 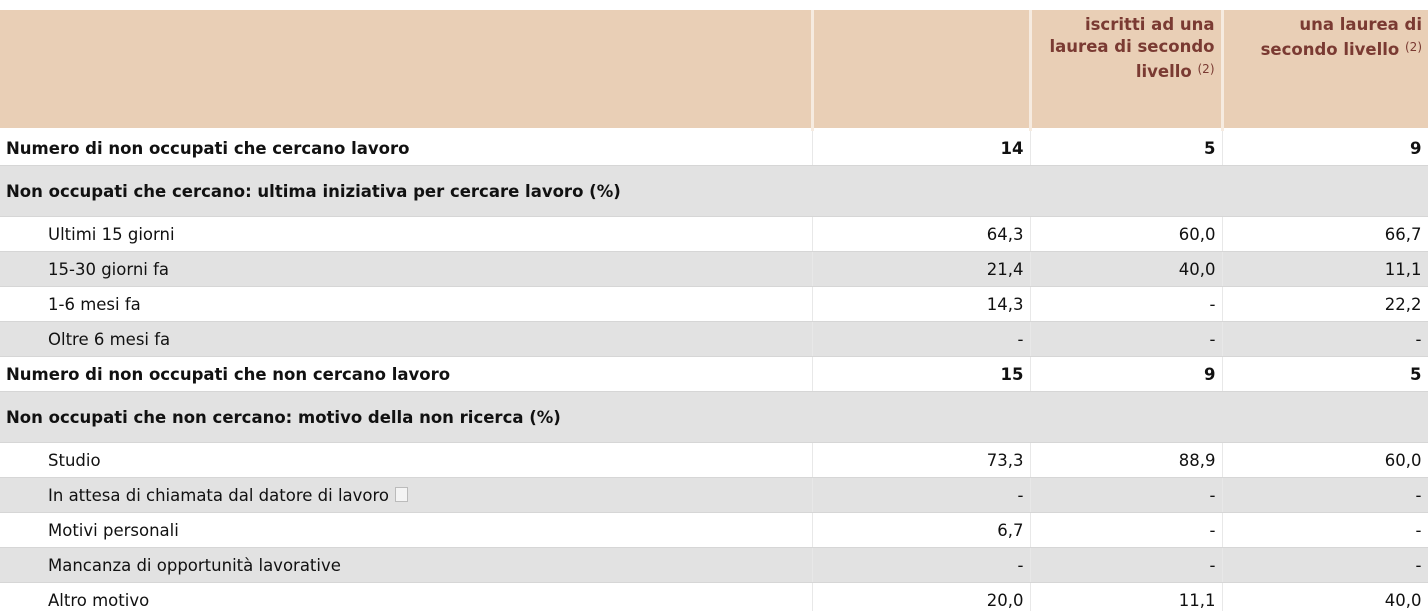 What do you see at coordinates (113, 530) in the screenshot?
I see `row-label: Motivi personali` at bounding box center [113, 530].